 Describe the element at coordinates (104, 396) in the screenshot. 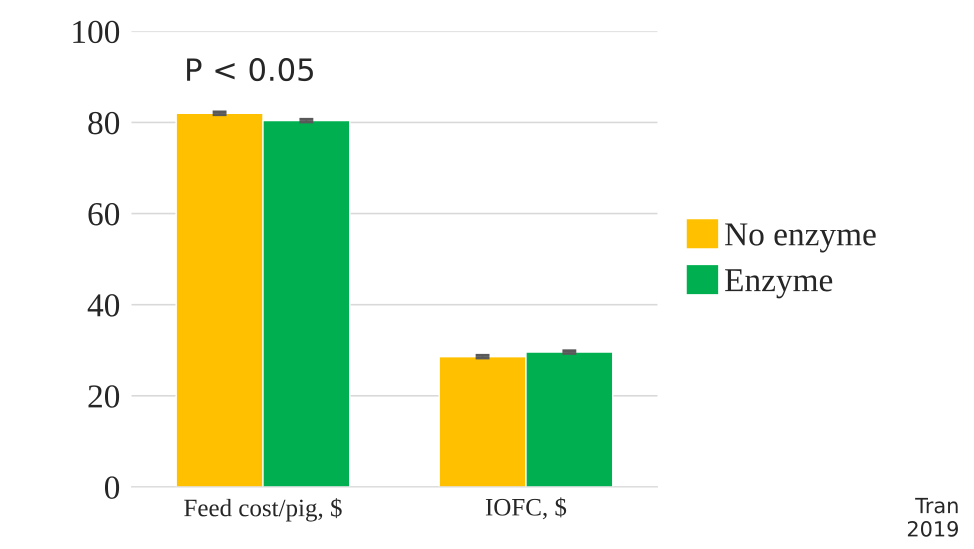

I see `y-tick-label: 20` at that location.